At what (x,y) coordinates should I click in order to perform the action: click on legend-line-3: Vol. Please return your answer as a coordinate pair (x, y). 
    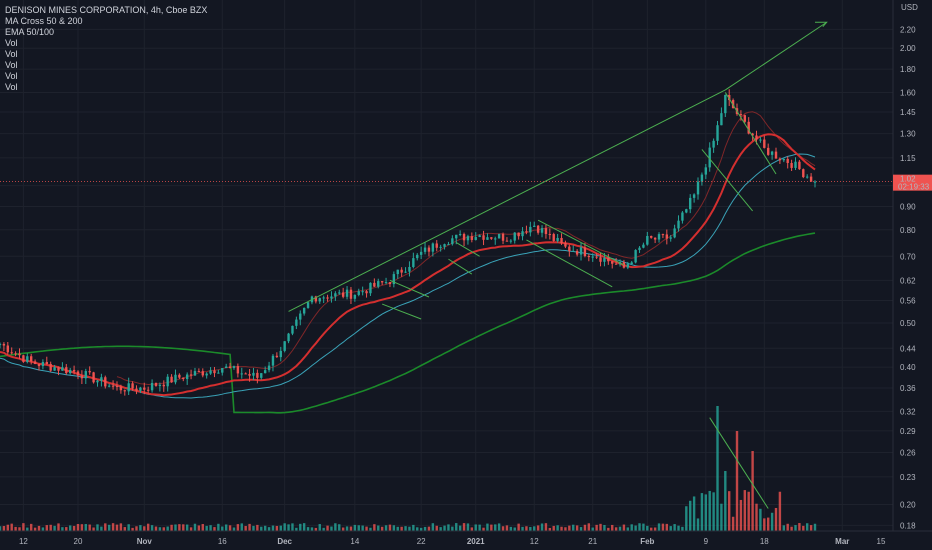
    Looking at the image, I should click on (11, 54).